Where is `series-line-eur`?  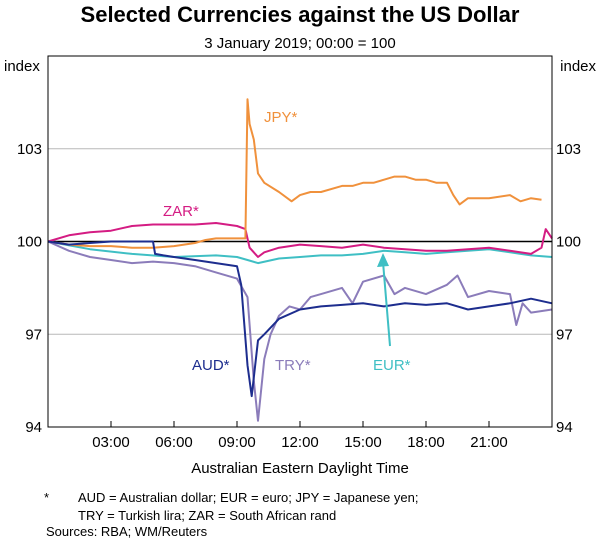 series-line-eur is located at coordinates (300, 252).